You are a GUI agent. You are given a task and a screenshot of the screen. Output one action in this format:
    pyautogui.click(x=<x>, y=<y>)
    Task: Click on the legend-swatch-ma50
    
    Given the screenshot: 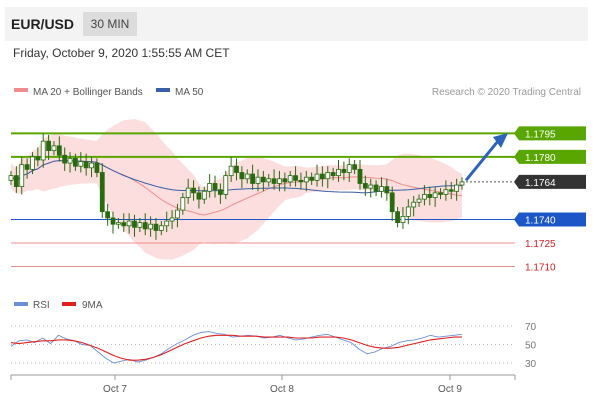 What is the action you would take?
    pyautogui.click(x=163, y=90)
    